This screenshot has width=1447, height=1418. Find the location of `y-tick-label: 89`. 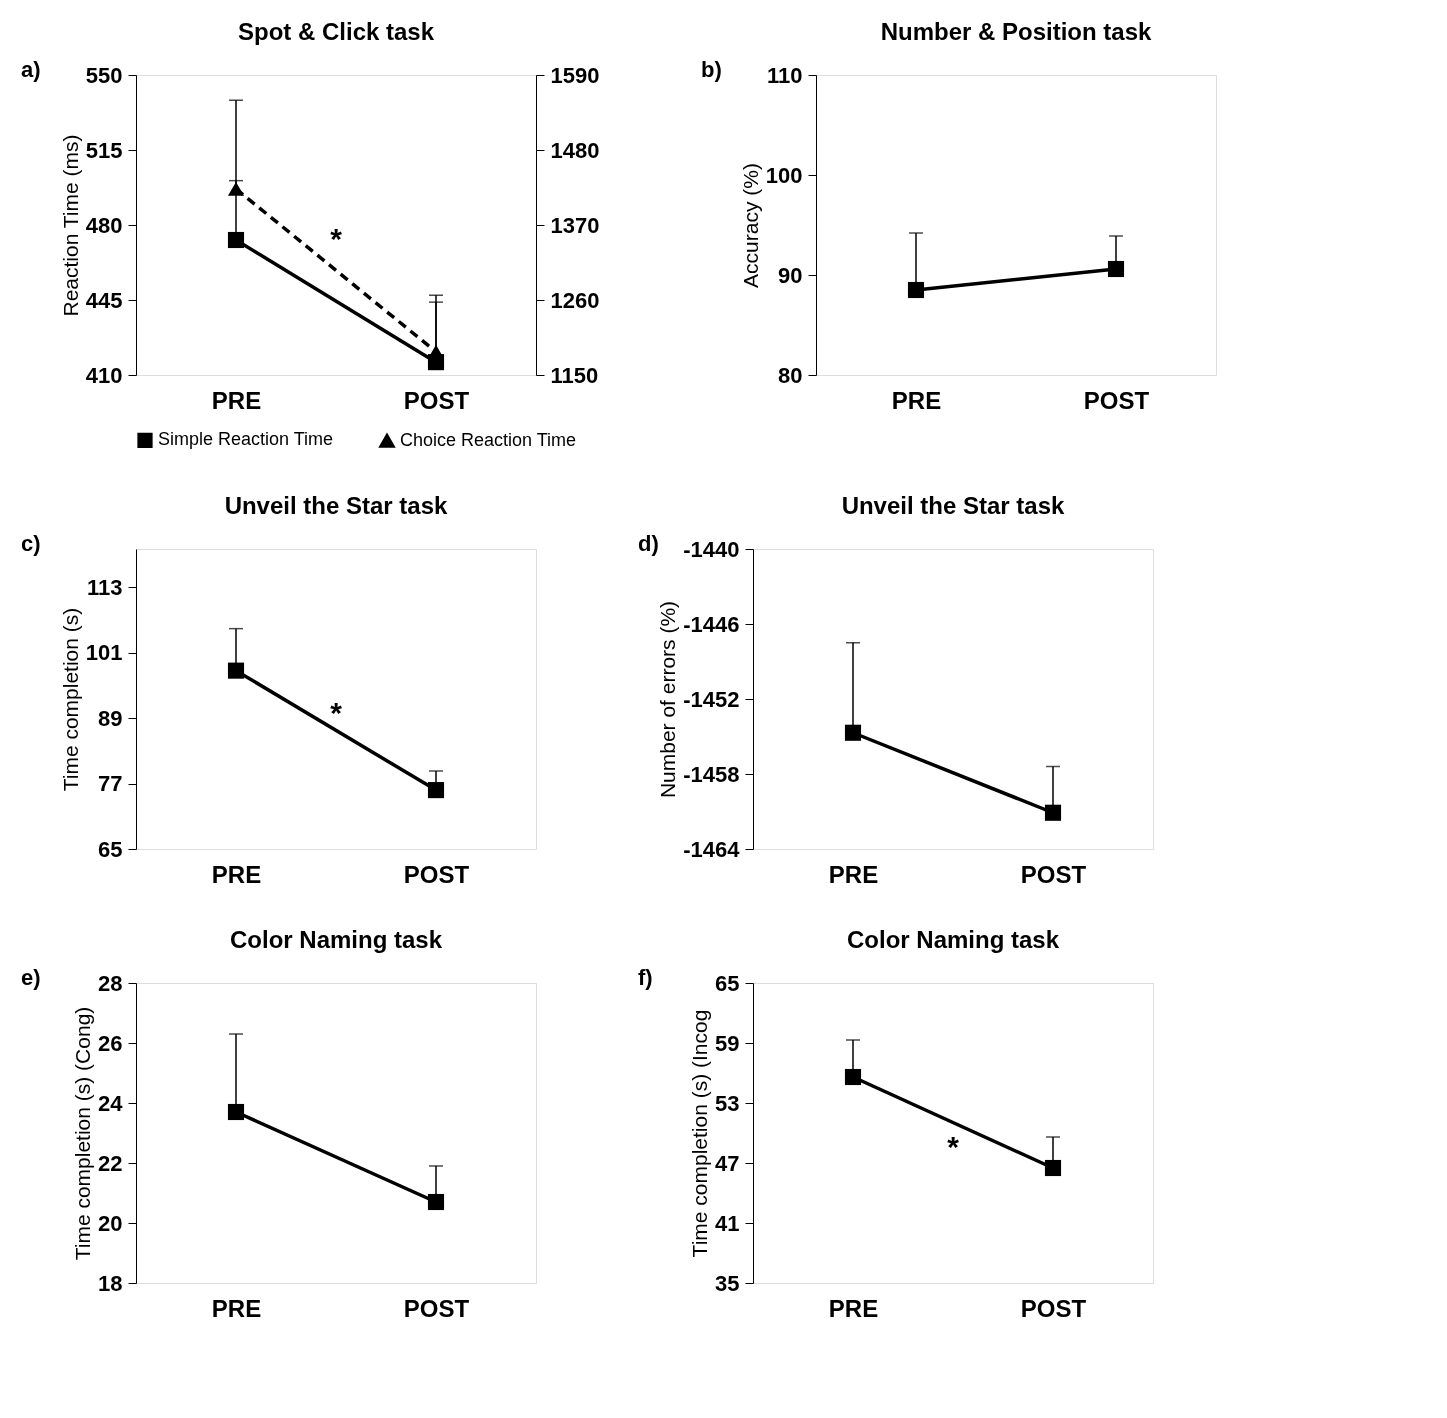

y-tick-label: 89 is located at coordinates (110, 718).